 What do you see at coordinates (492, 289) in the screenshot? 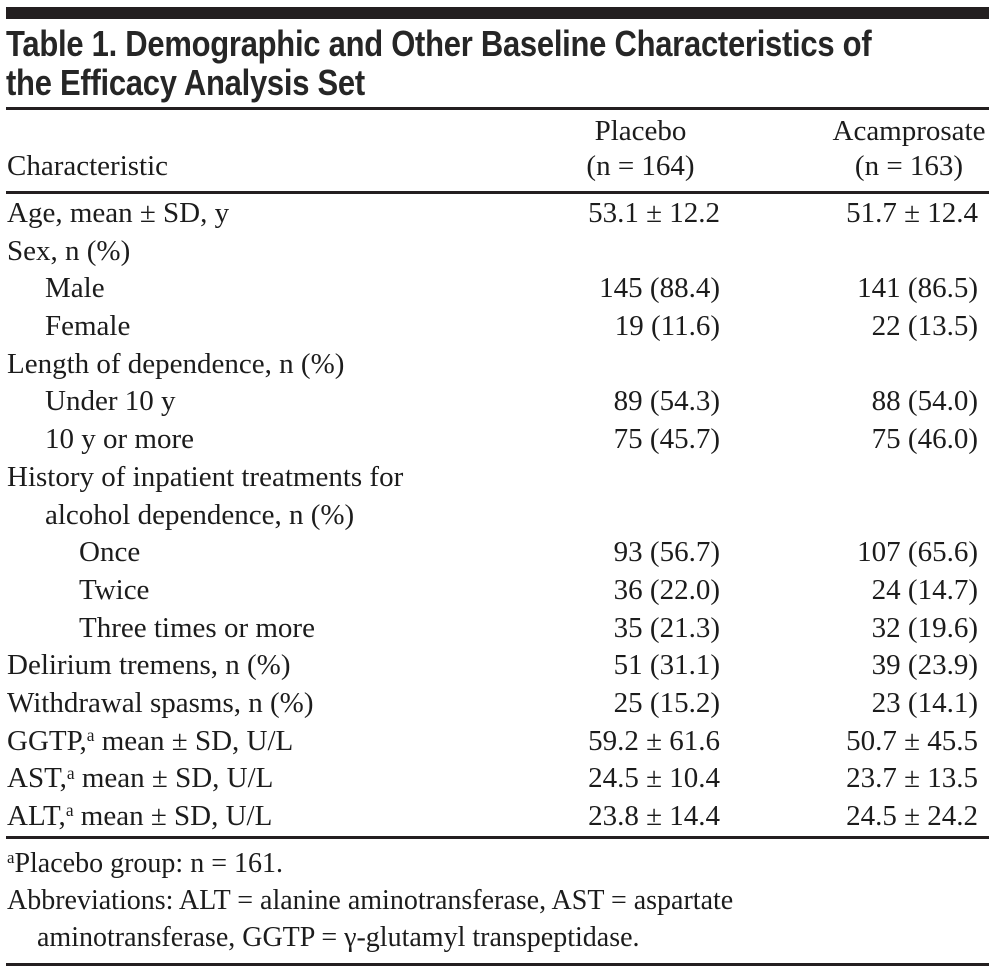
I see `table-row: Male 145 (88.4) 141 (86.5)` at bounding box center [492, 289].